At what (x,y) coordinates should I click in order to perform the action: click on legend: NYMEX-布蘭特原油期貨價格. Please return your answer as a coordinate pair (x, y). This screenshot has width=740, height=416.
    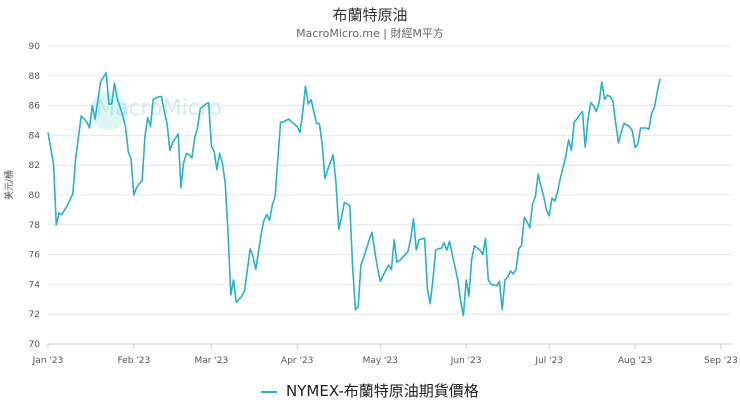
    Looking at the image, I should click on (370, 390).